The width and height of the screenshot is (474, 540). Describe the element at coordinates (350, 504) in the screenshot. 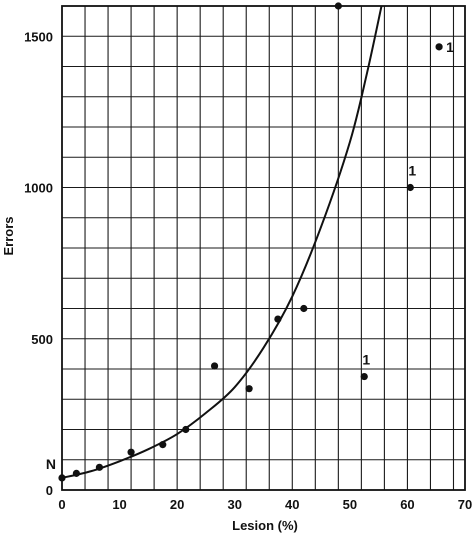

I see `x-tick-label: 50` at that location.